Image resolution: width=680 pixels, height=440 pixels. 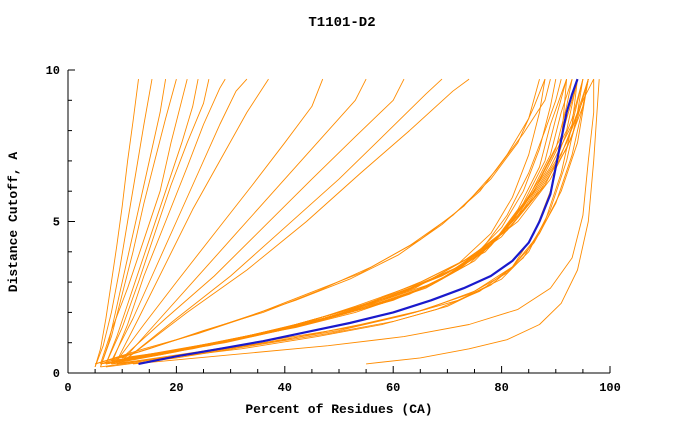 What do you see at coordinates (341, 23) in the screenshot?
I see `chart-title: T1101-D2` at bounding box center [341, 23].